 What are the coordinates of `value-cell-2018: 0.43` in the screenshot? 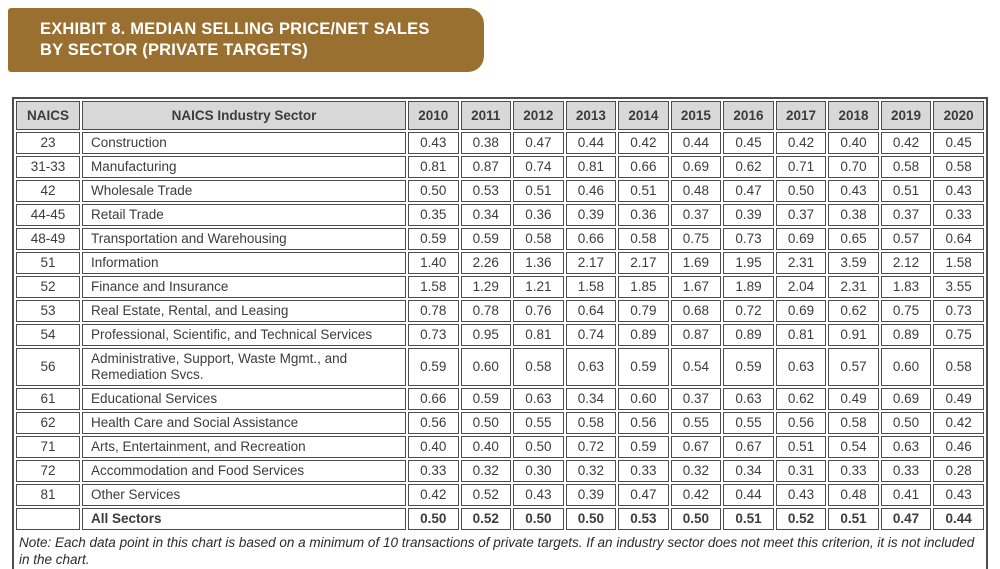 It's located at (853, 191).